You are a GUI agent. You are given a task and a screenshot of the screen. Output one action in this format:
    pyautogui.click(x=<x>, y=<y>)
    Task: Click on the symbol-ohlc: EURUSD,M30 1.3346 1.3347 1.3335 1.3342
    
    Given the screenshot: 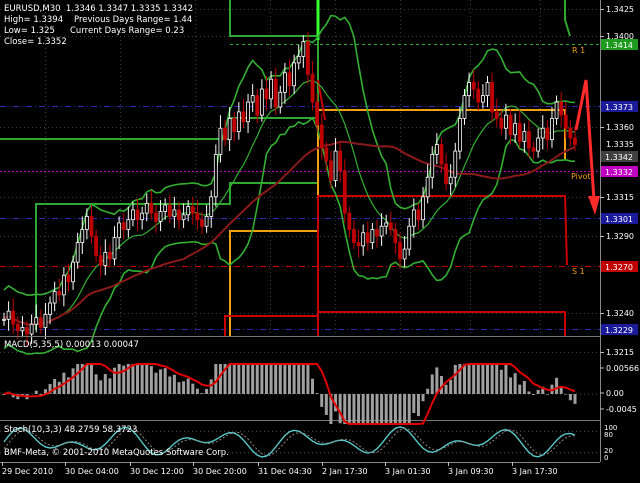 What is the action you would take?
    pyautogui.click(x=98, y=9)
    